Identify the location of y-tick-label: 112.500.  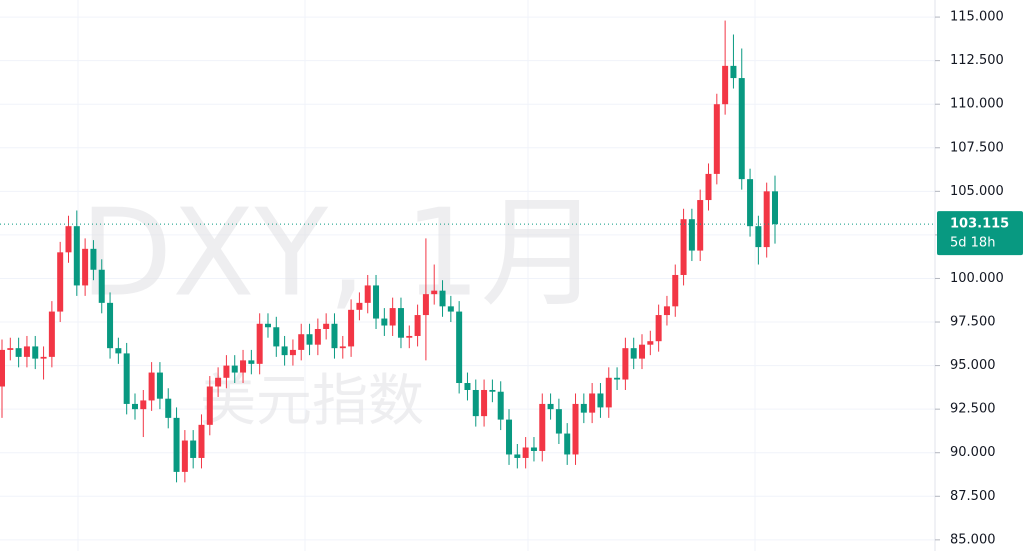
(977, 60).